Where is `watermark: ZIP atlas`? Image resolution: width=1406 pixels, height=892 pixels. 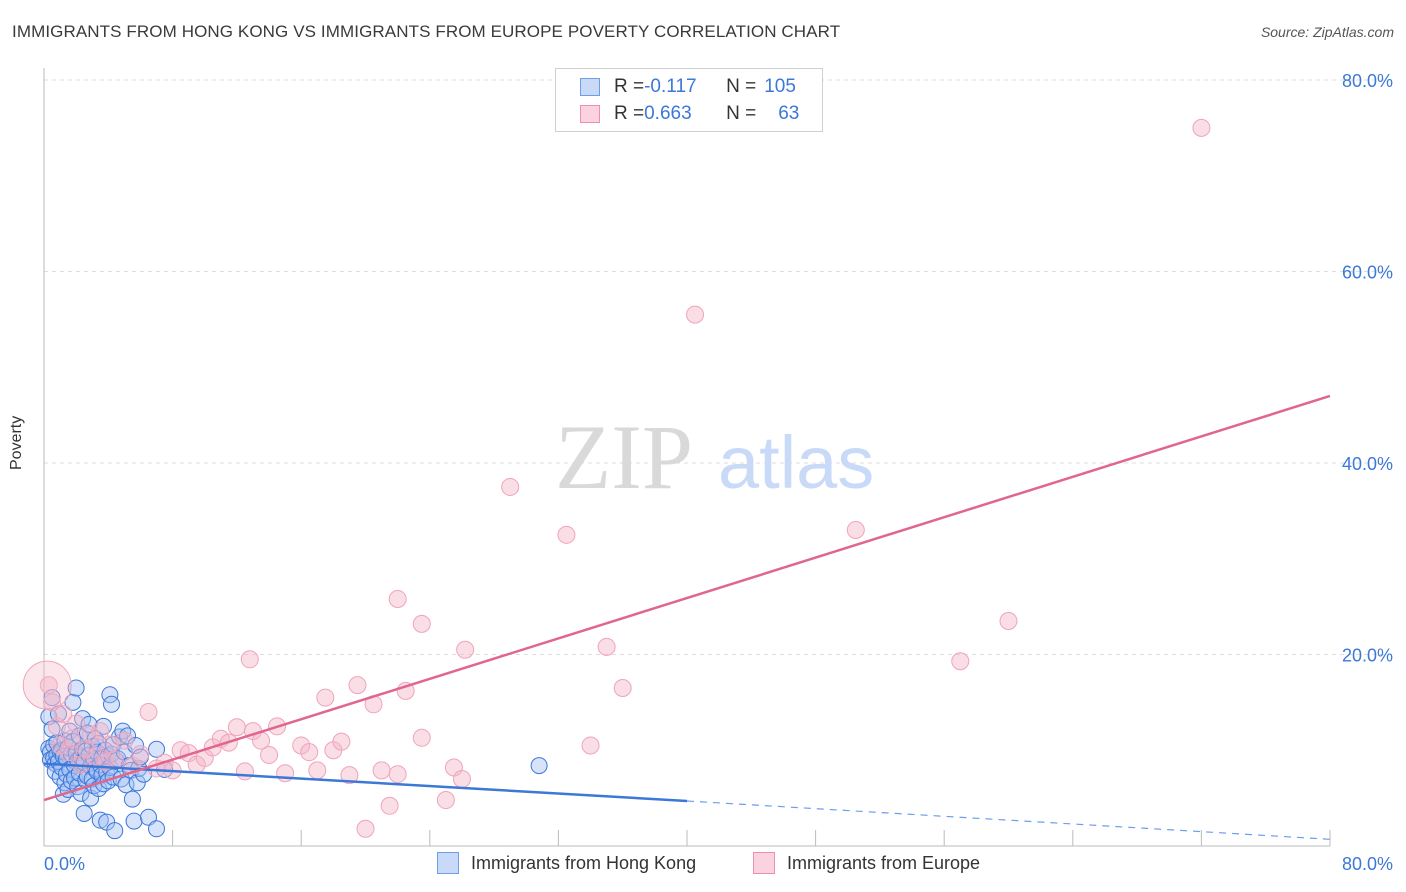 watermark: ZIP atlas is located at coordinates (714, 457).